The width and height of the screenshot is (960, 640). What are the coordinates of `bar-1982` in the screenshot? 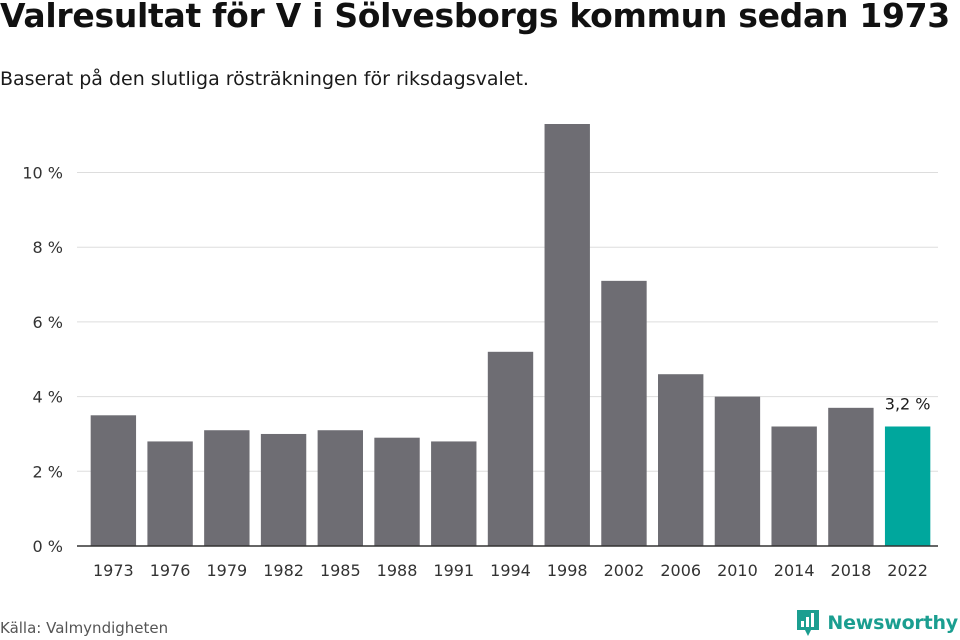 It's located at (283, 489).